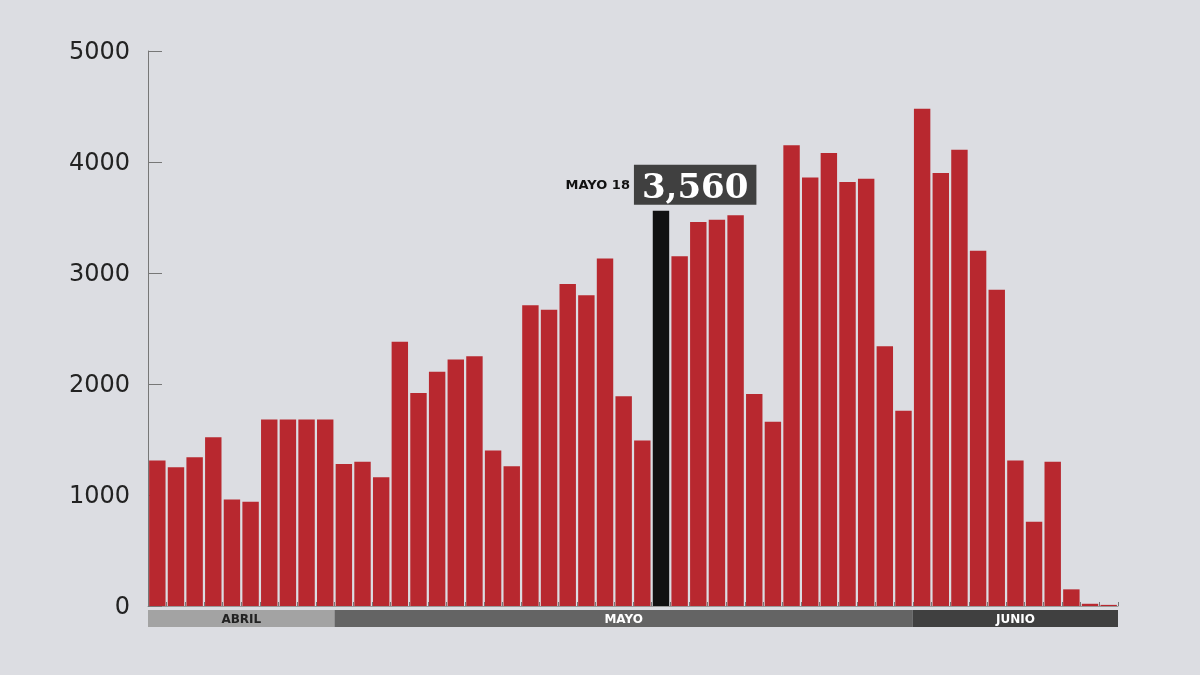  Describe the element at coordinates (99, 495) in the screenshot. I see `y-tick-label: 1000` at that location.